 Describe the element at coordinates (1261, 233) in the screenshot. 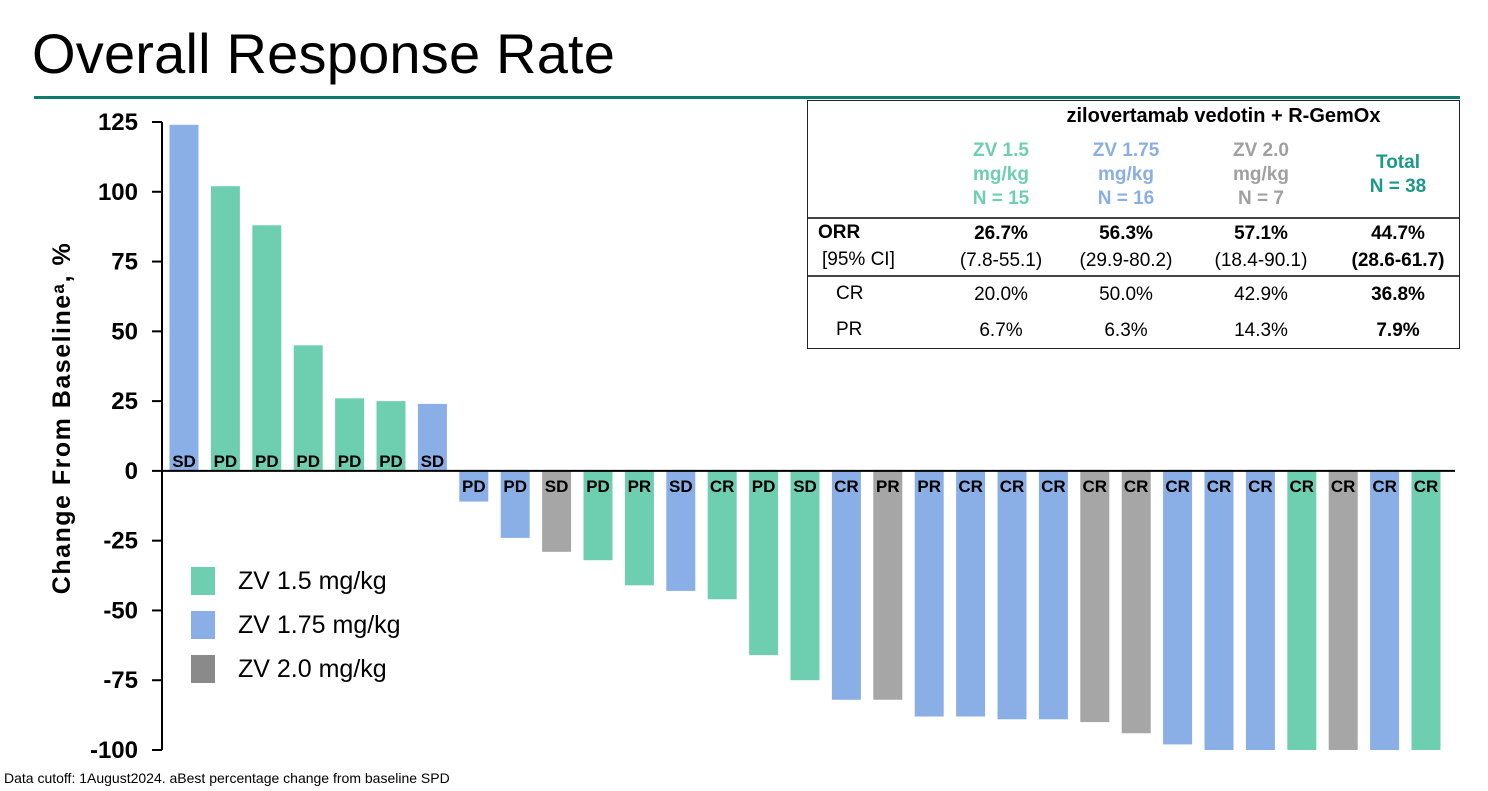

I see `orr-value: 57.1%` at that location.